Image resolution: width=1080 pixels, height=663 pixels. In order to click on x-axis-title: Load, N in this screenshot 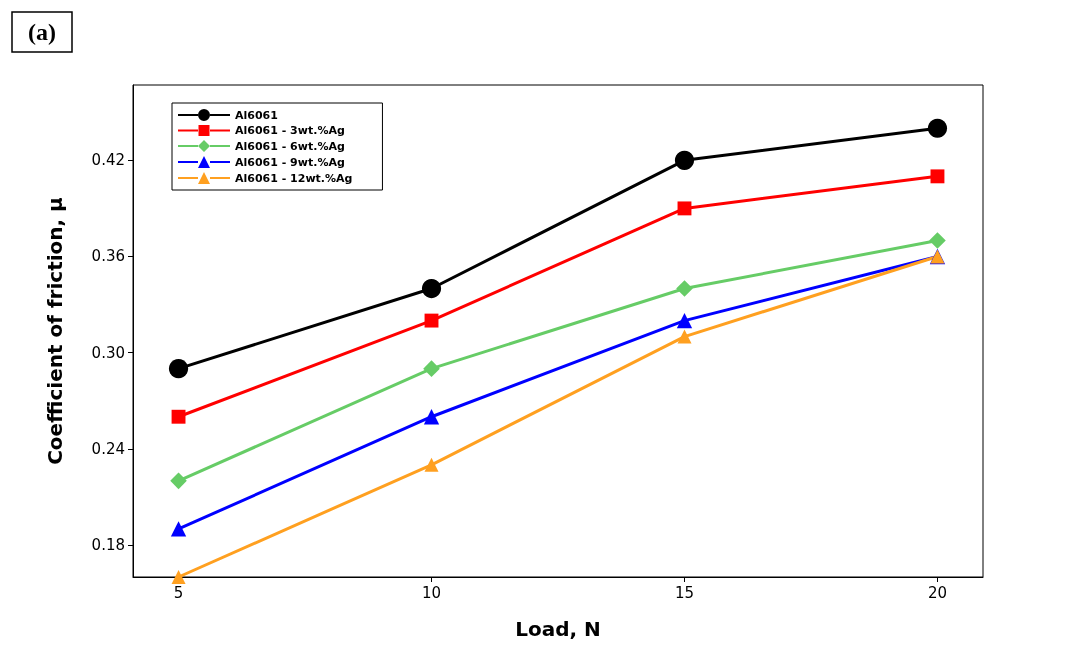, I will do `click(558, 629)`.